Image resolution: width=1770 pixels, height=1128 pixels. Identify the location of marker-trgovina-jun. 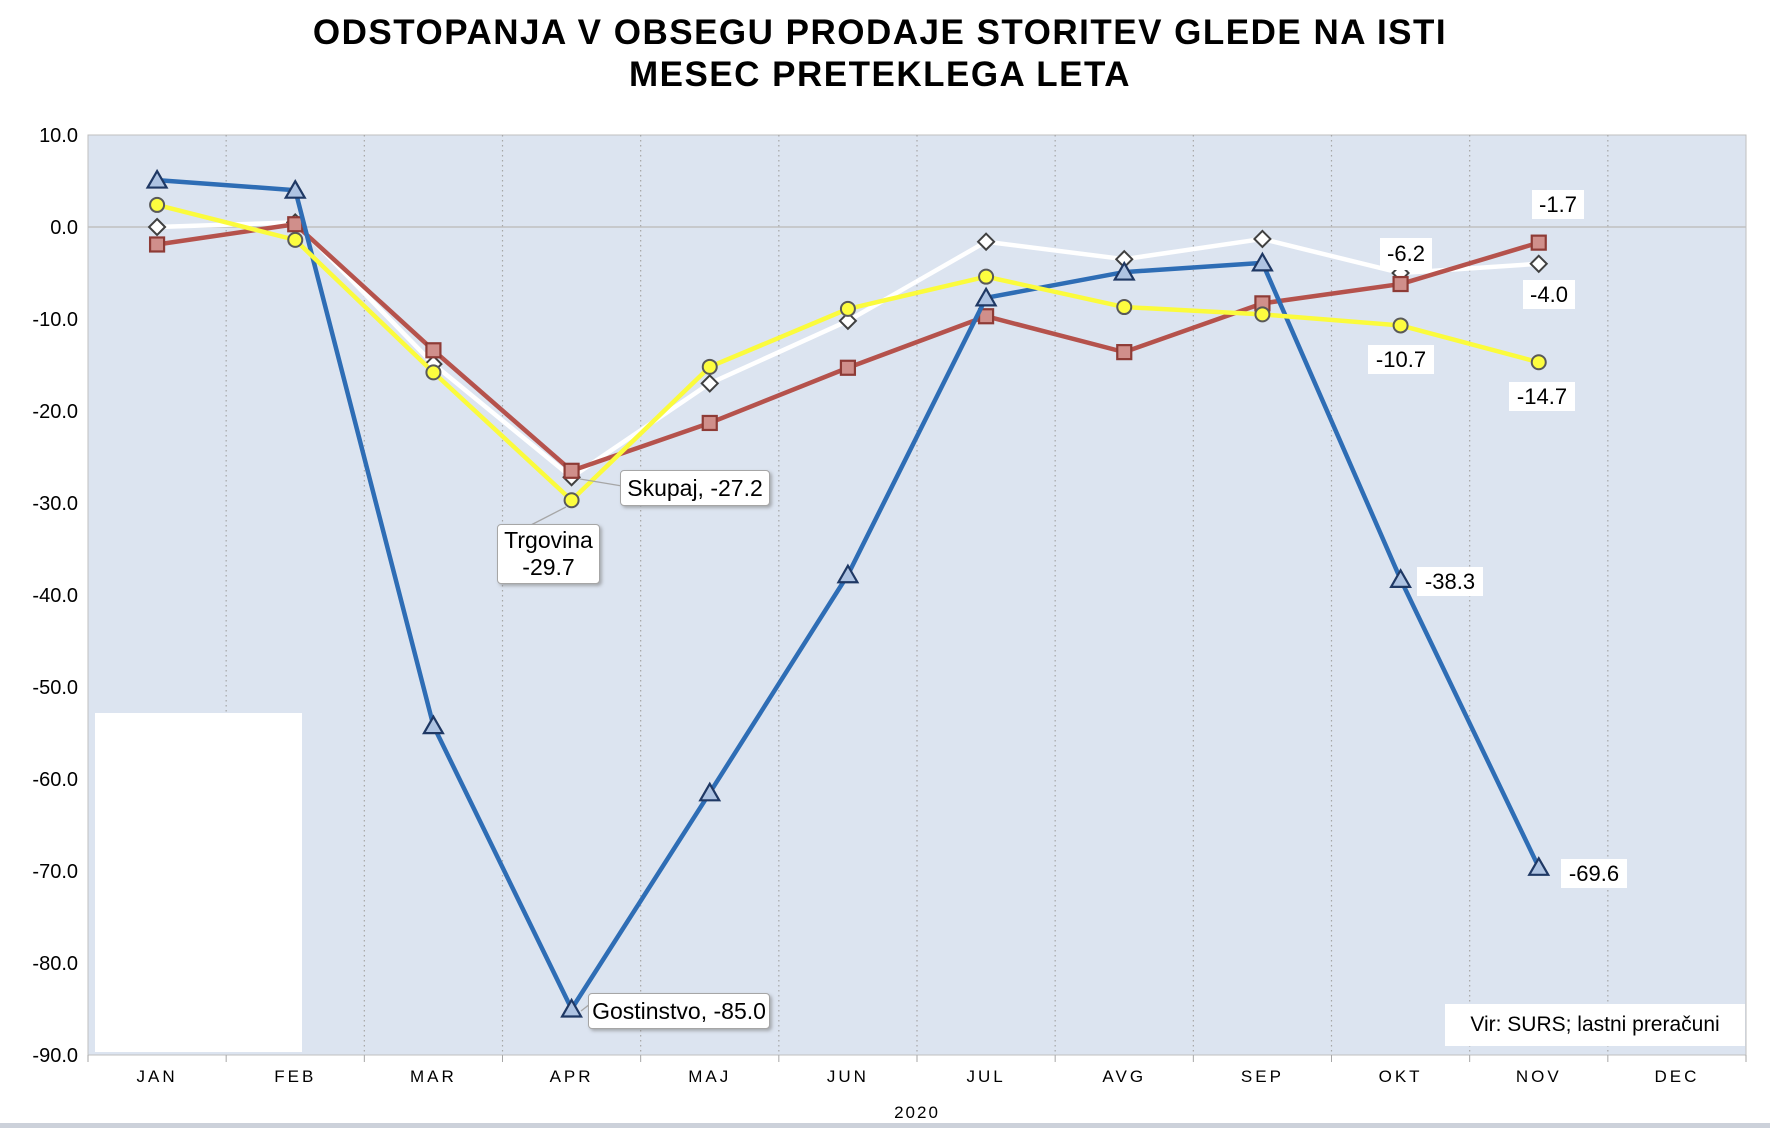
(847, 308).